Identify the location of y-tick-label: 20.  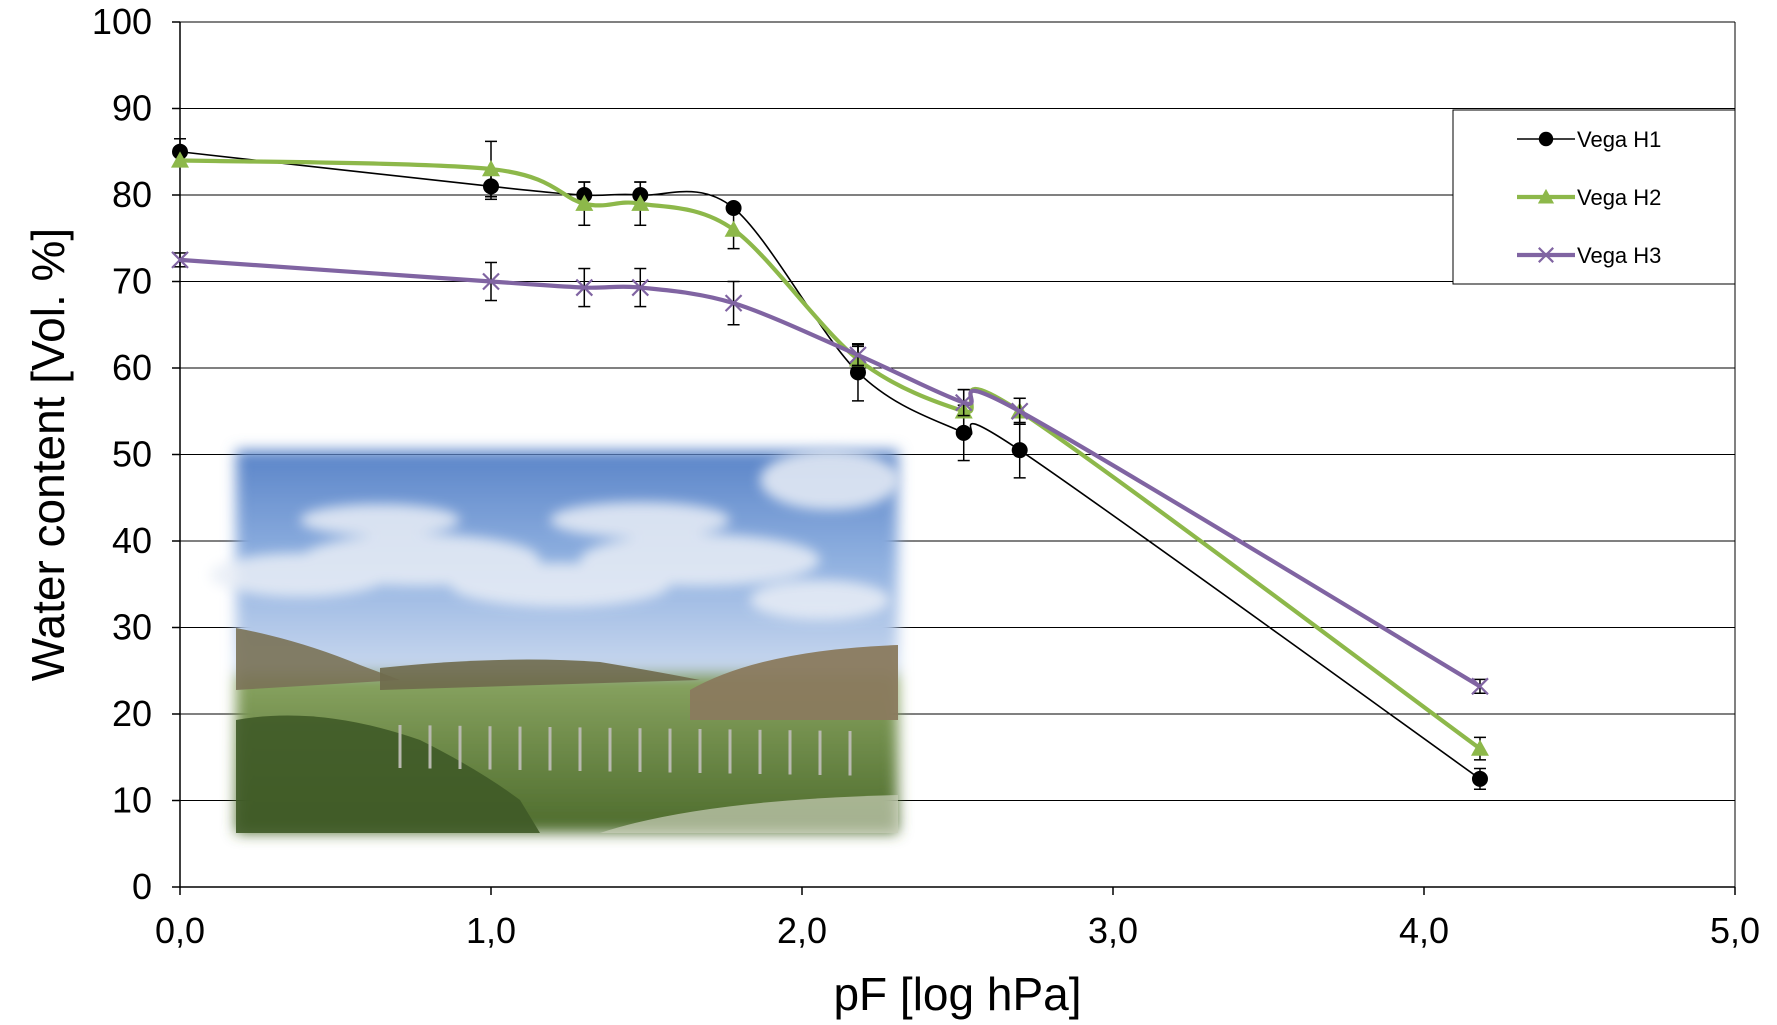
(132, 713).